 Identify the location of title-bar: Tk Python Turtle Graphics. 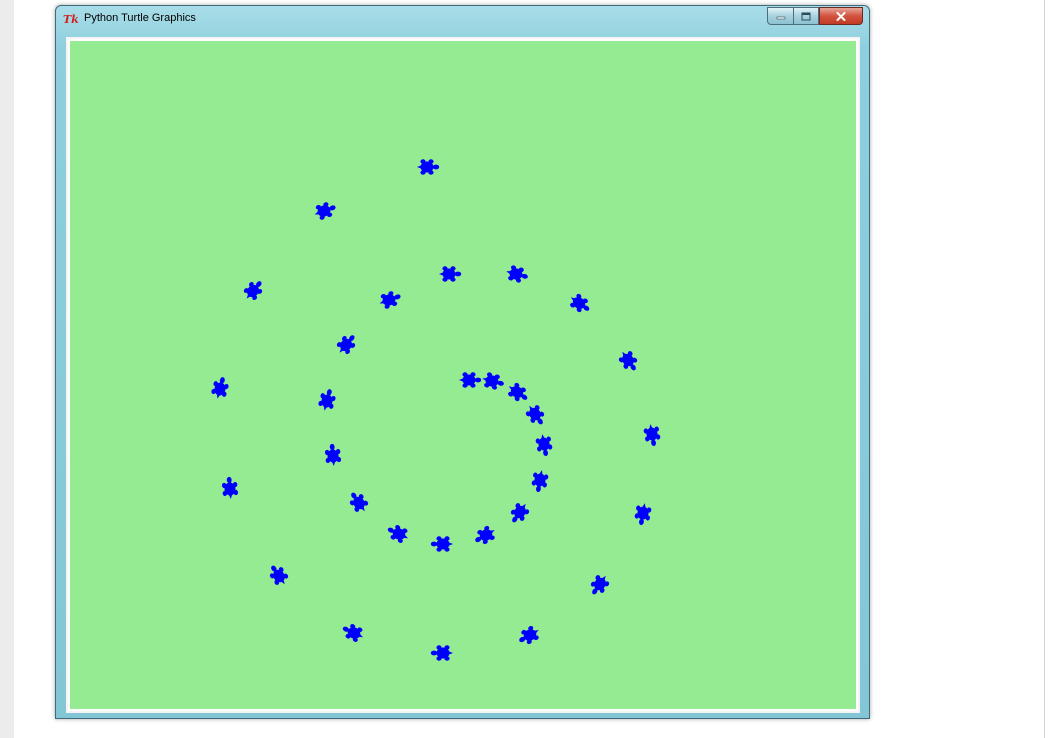
(462, 21).